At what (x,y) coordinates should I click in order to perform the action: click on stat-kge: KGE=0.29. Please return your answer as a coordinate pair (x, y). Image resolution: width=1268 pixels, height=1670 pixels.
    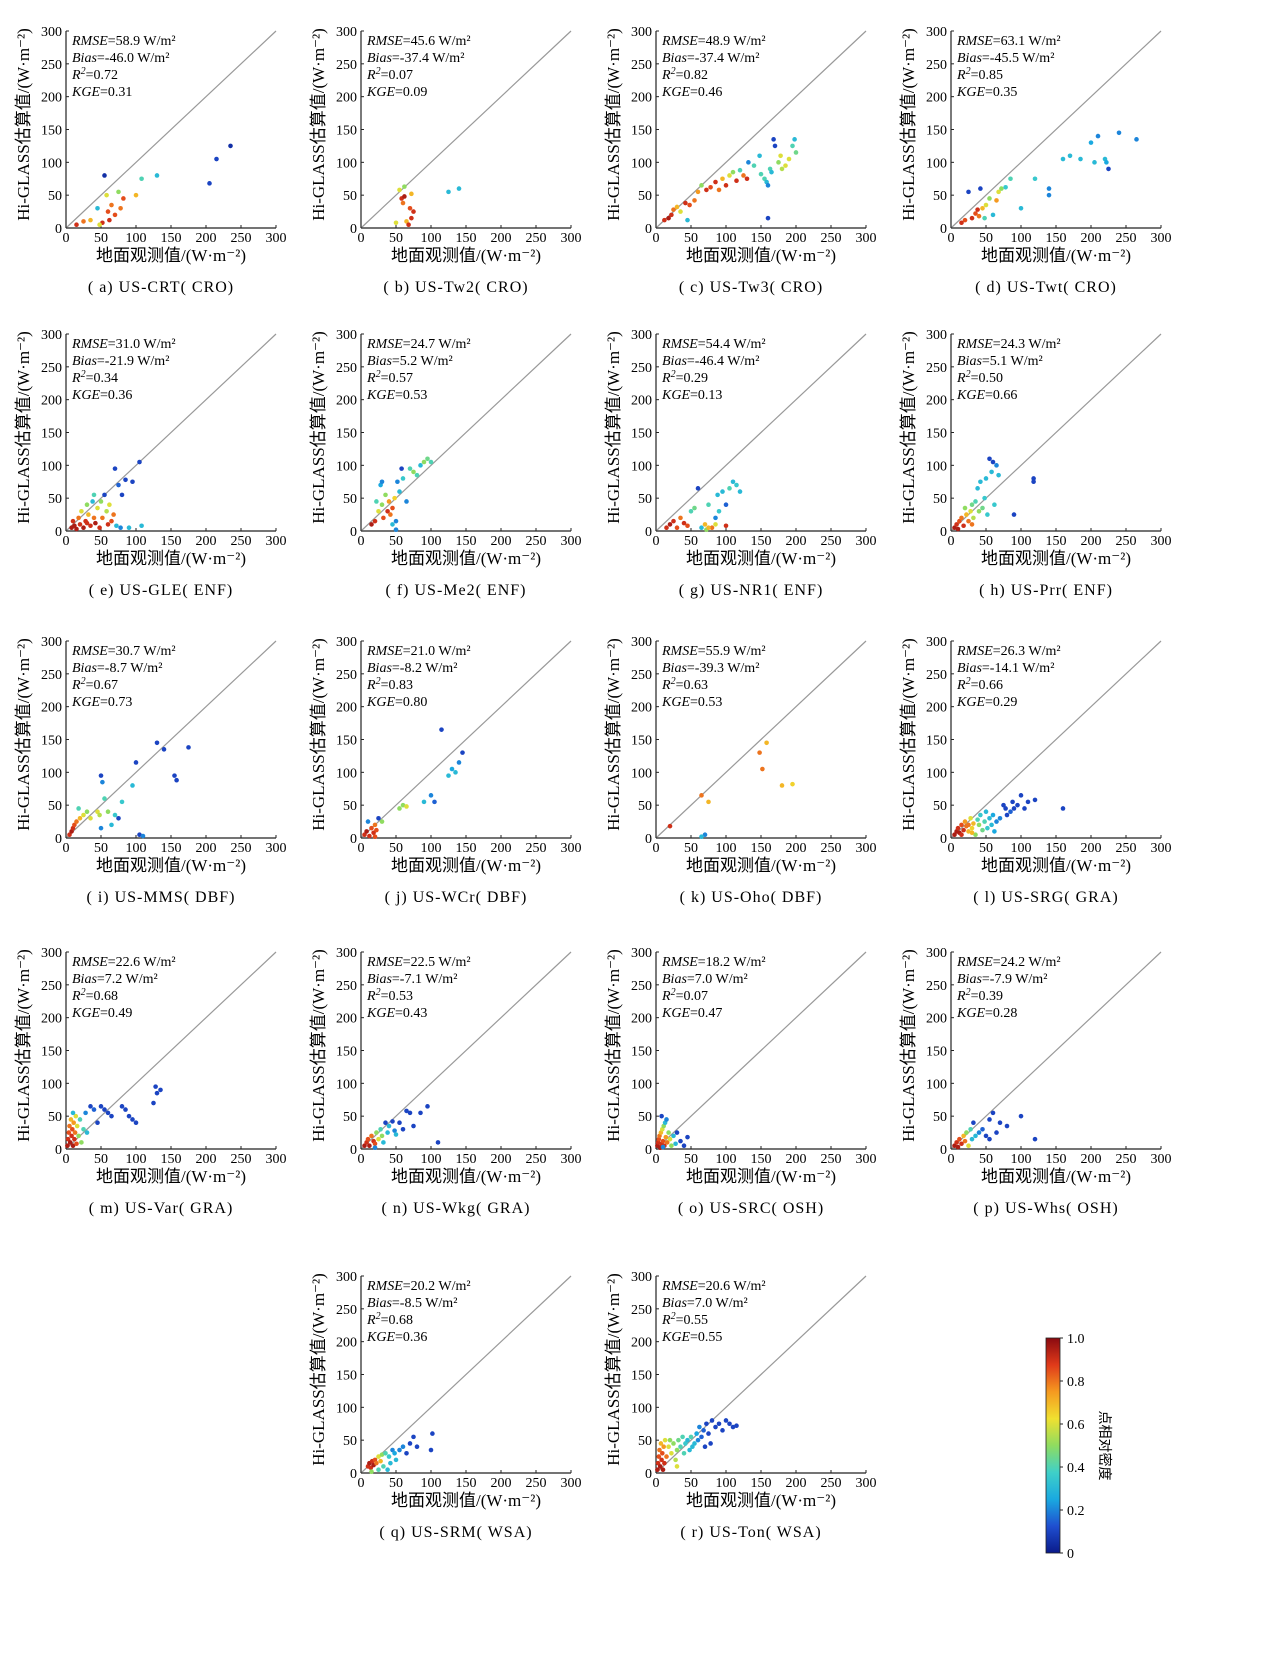
    Looking at the image, I should click on (986, 702).